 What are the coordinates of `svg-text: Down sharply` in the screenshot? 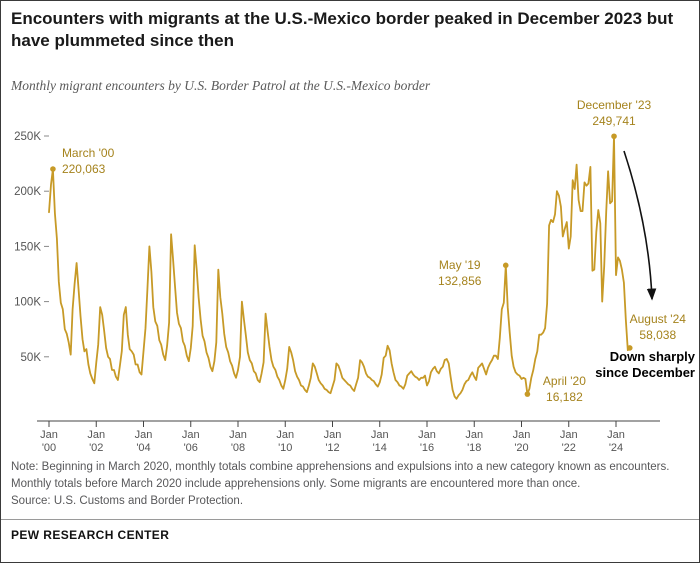 It's located at (653, 356).